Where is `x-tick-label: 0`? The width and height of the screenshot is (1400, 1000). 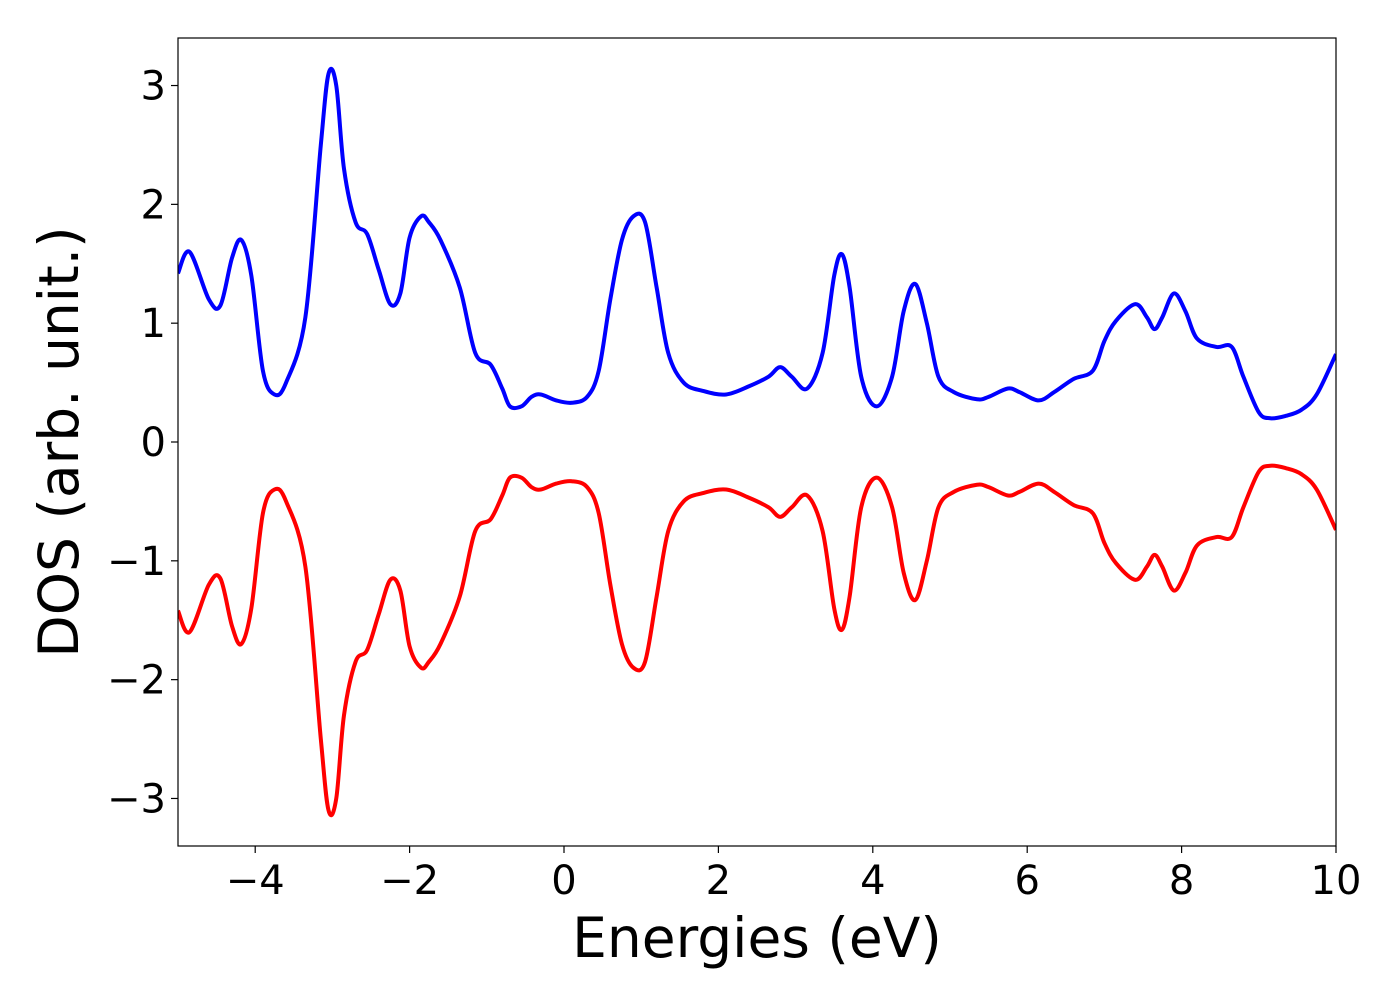 x-tick-label: 0 is located at coordinates (563, 881).